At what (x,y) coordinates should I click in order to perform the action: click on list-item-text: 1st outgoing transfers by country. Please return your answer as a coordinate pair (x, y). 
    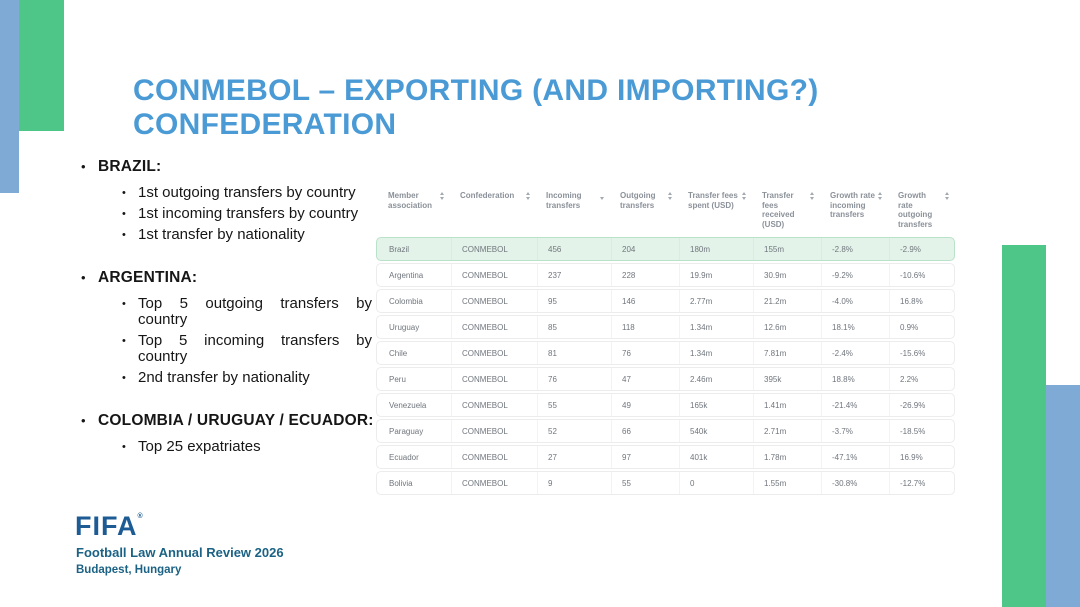
    Looking at the image, I should click on (247, 192).